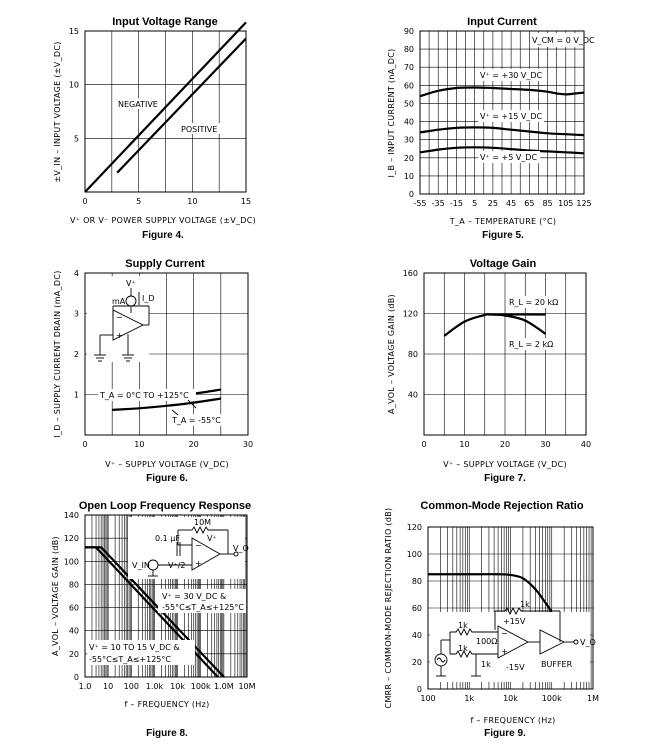 The width and height of the screenshot is (658, 755). What do you see at coordinates (545, 444) in the screenshot?
I see `fig7-x-tick-label: 30` at bounding box center [545, 444].